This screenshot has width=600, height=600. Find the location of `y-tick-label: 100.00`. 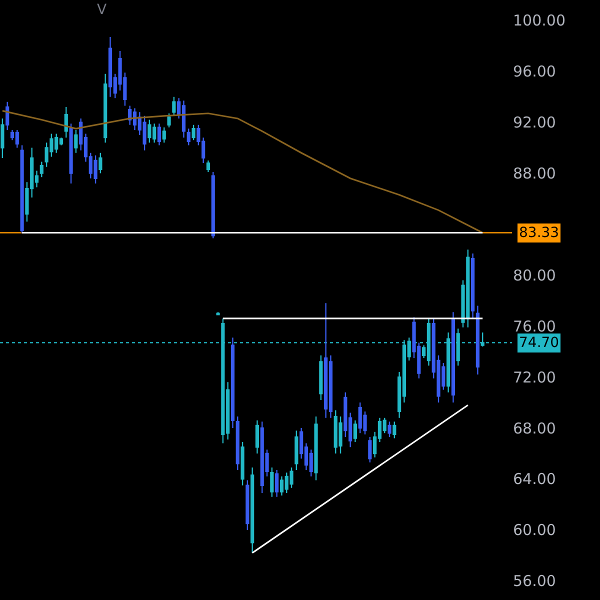

y-tick-label: 100.00 is located at coordinates (539, 21).